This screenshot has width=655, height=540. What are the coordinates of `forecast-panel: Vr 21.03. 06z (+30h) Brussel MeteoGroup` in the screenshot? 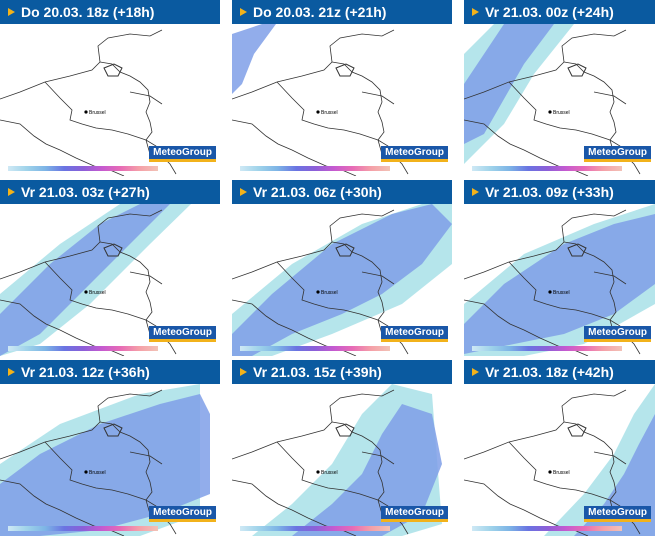 It's located at (342, 268).